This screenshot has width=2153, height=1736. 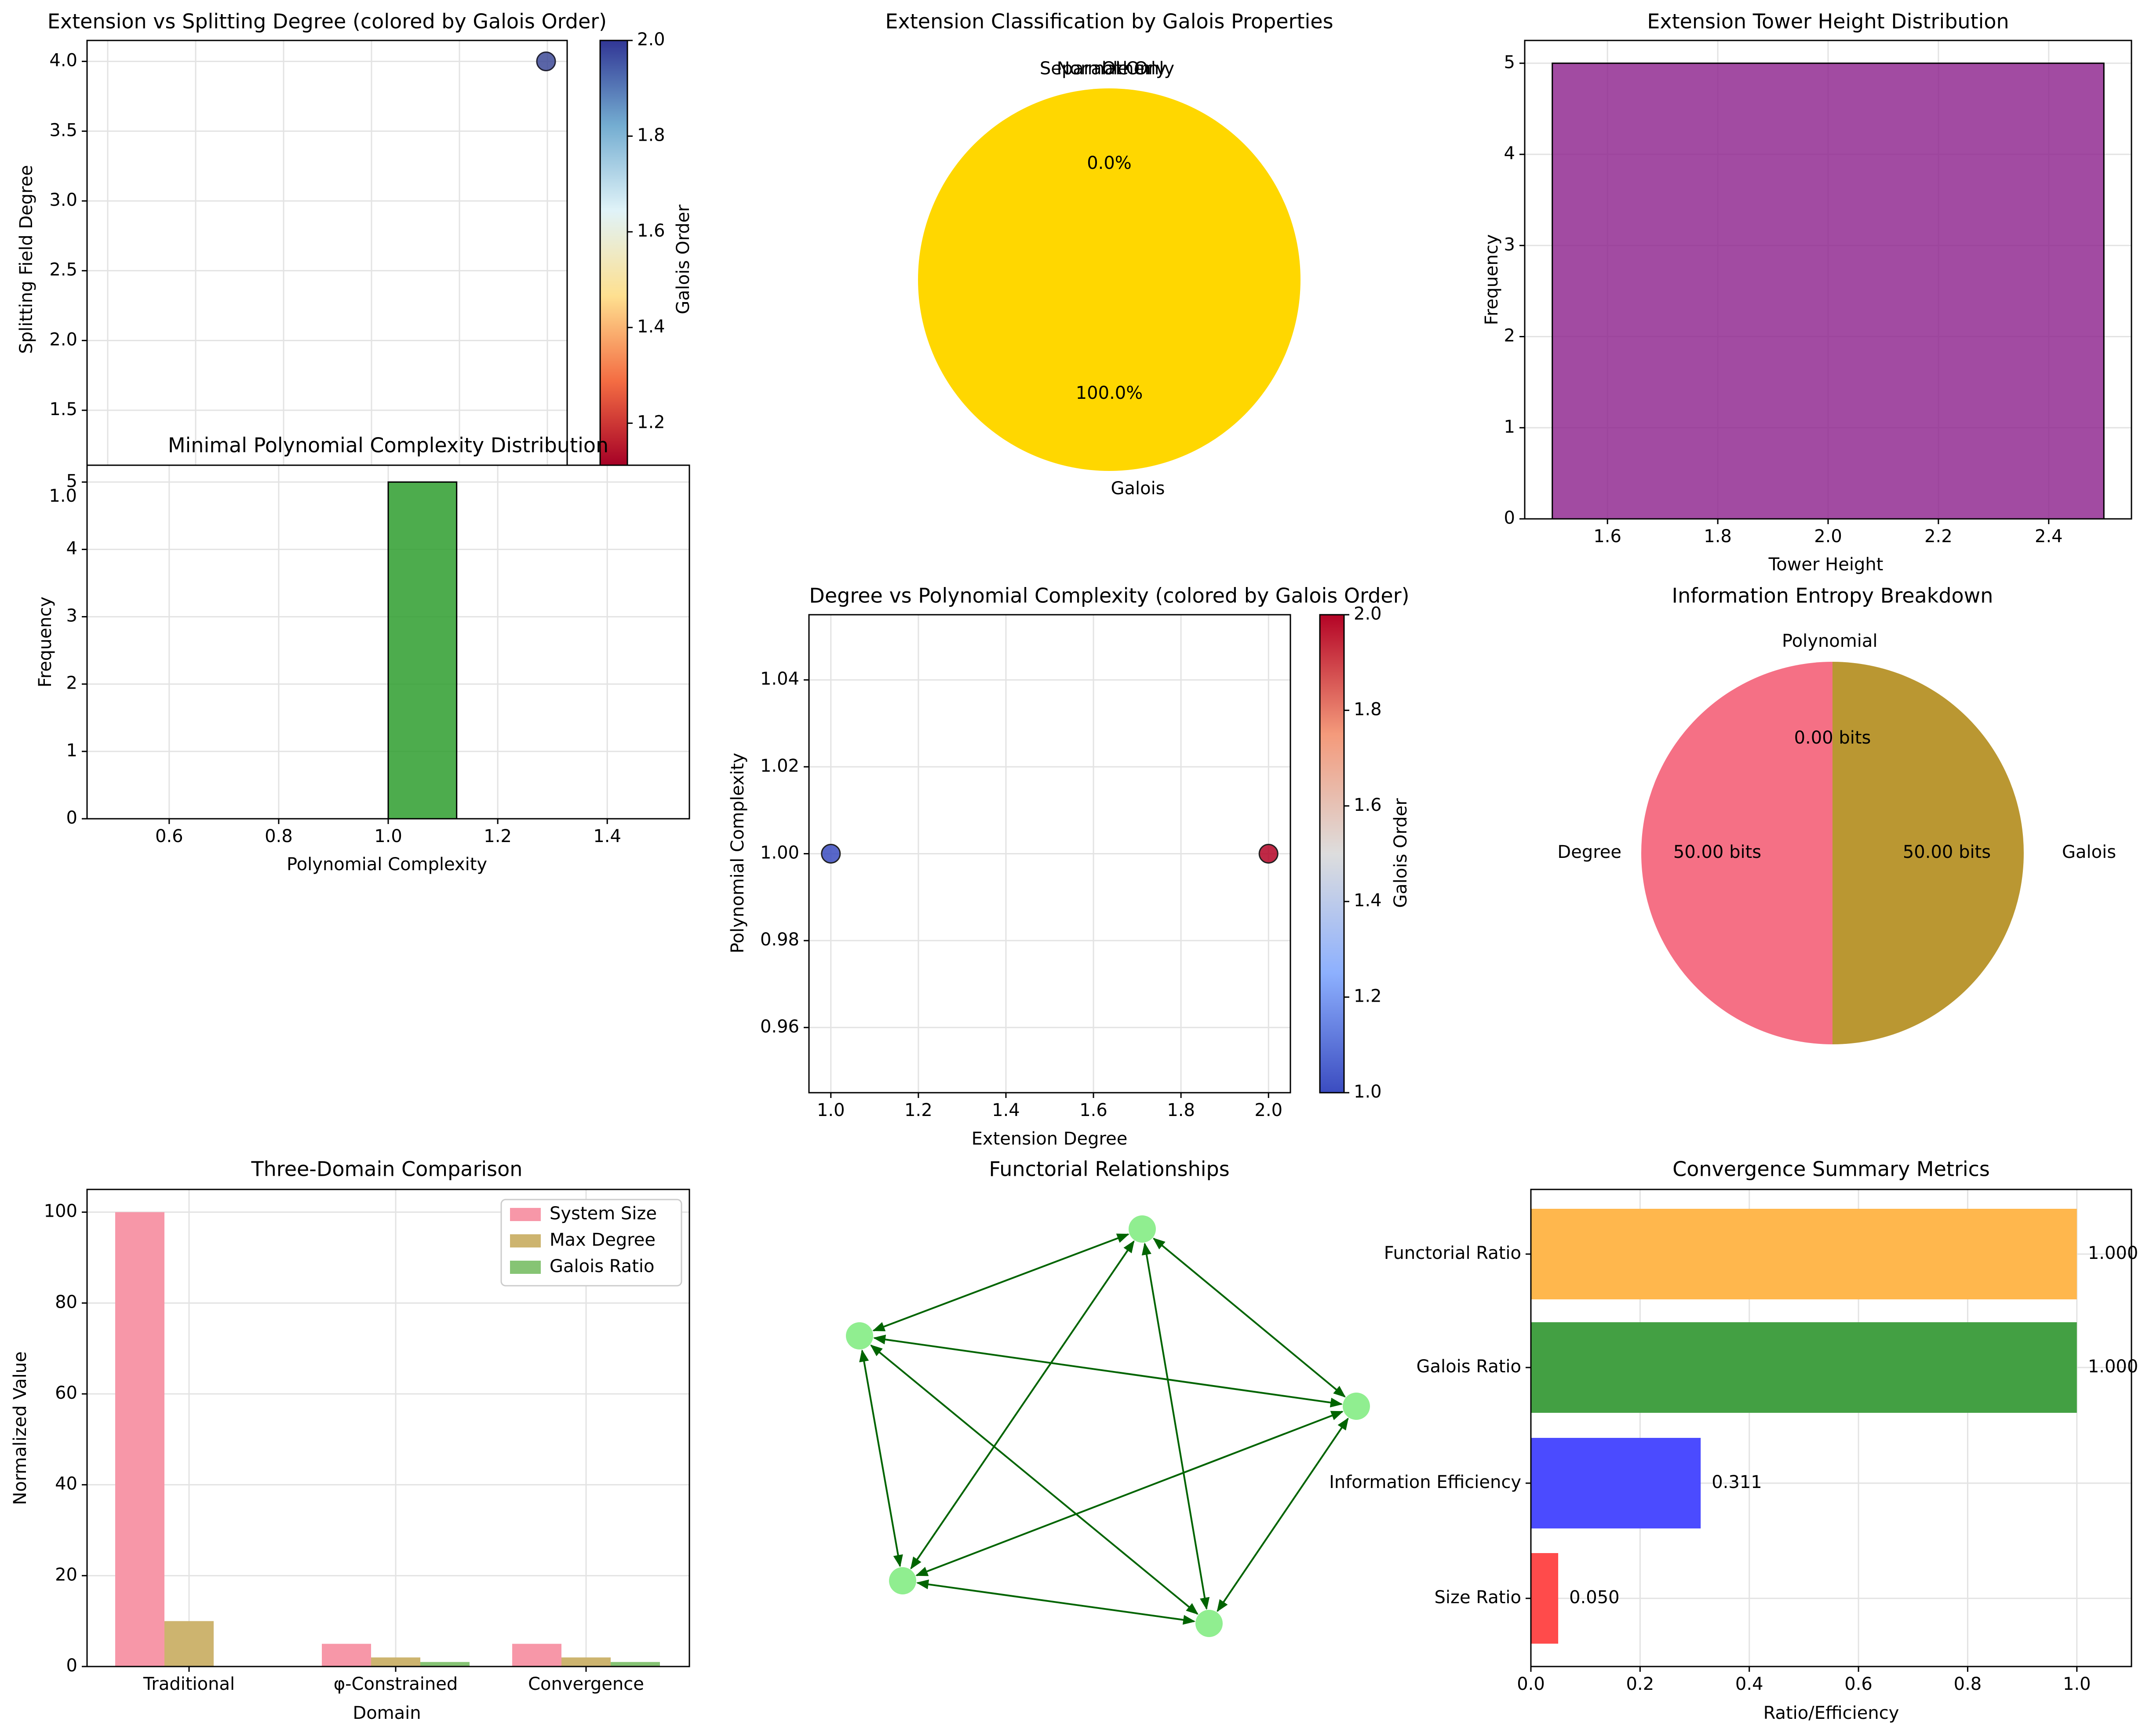 I want to click on y-tick-label: 1, so click(x=72, y=751).